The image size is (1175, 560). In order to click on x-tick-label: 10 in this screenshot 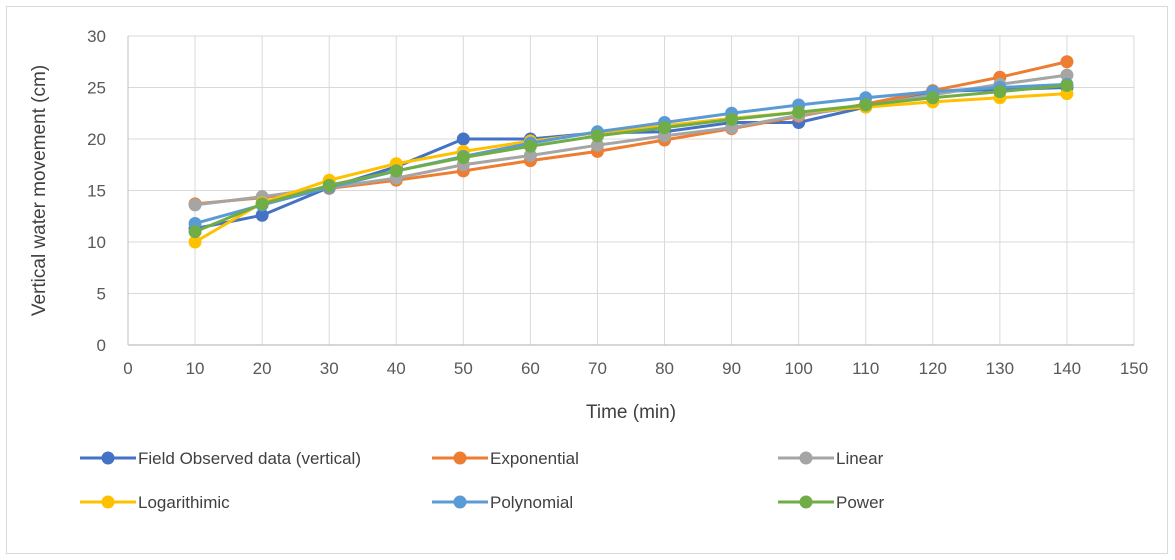, I will do `click(195, 368)`.